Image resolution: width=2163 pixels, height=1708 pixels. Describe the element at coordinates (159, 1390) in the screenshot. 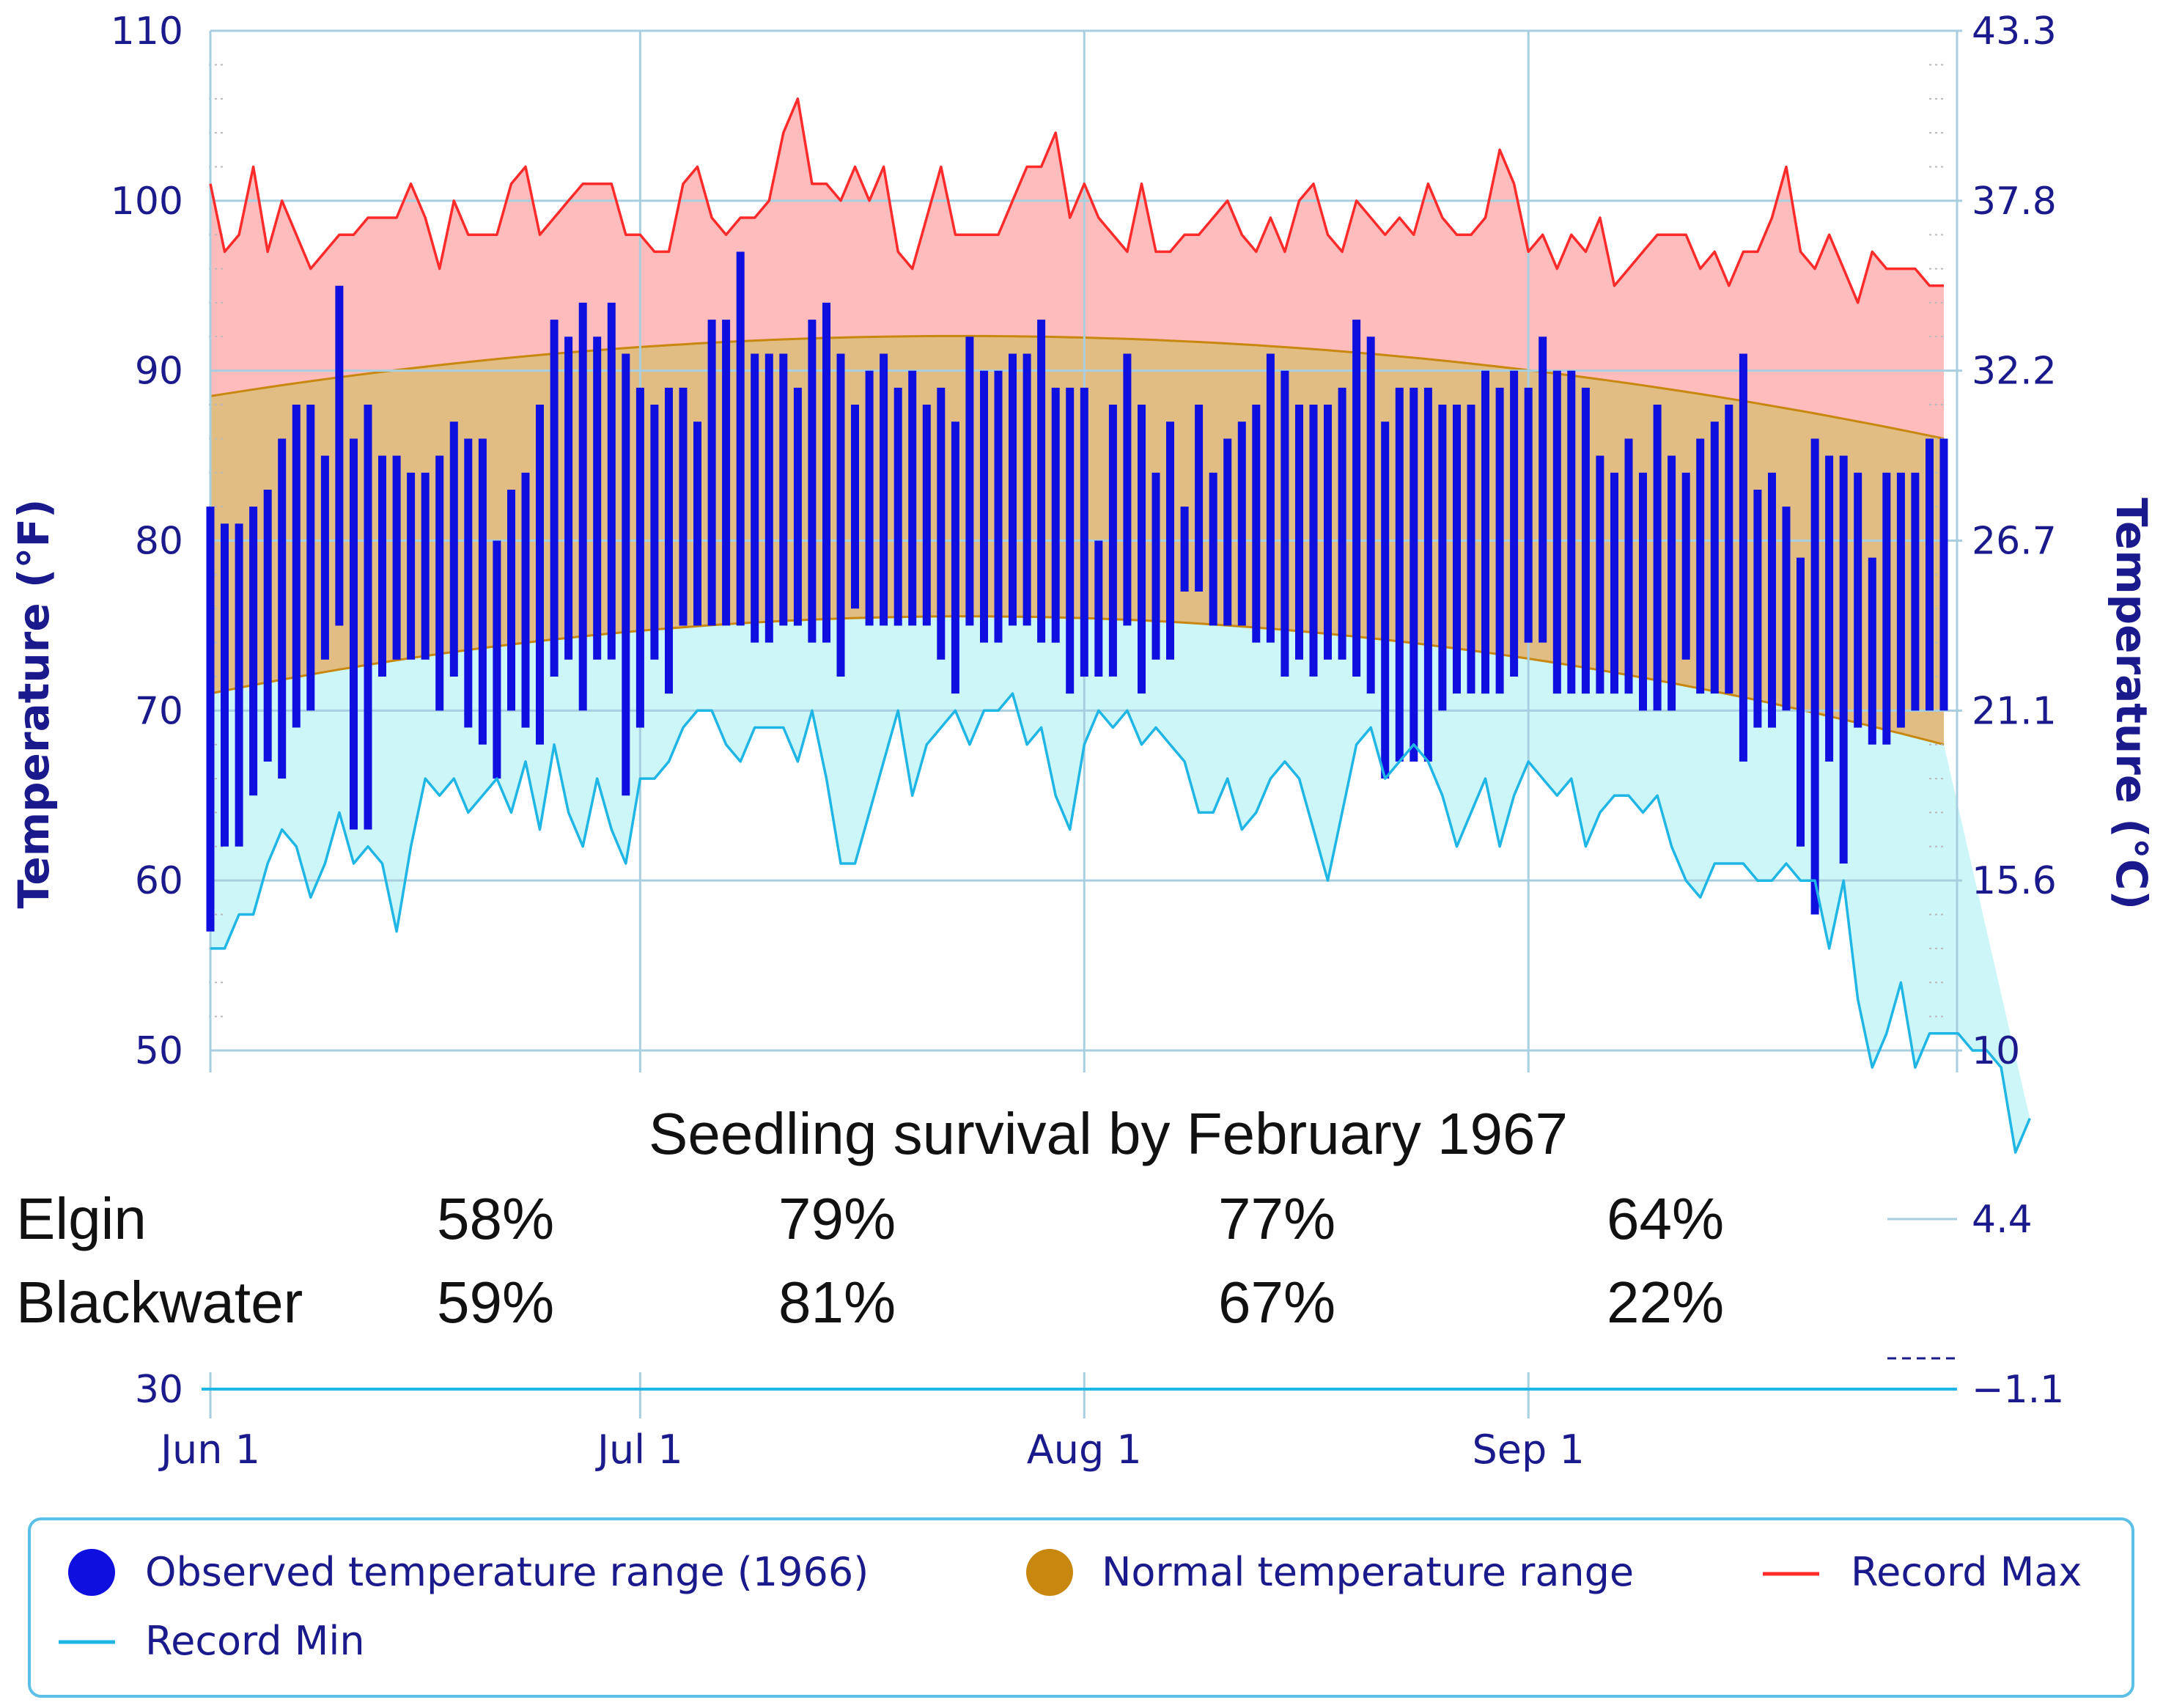

I see `y-tick-label-left: 30` at that location.